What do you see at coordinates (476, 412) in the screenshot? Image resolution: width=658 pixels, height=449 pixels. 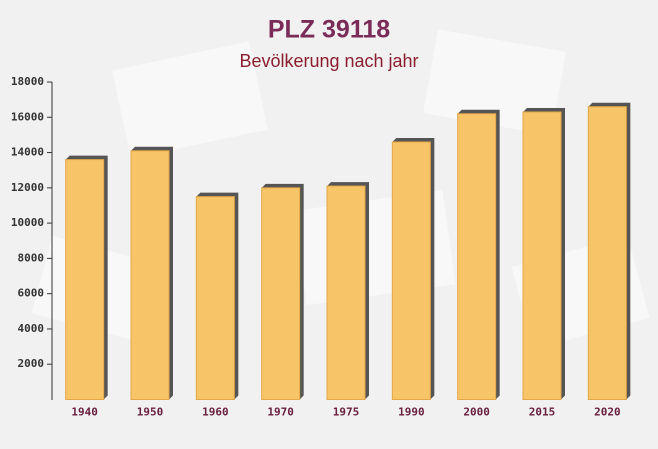 I see `x-tick-label: 2000` at bounding box center [476, 412].